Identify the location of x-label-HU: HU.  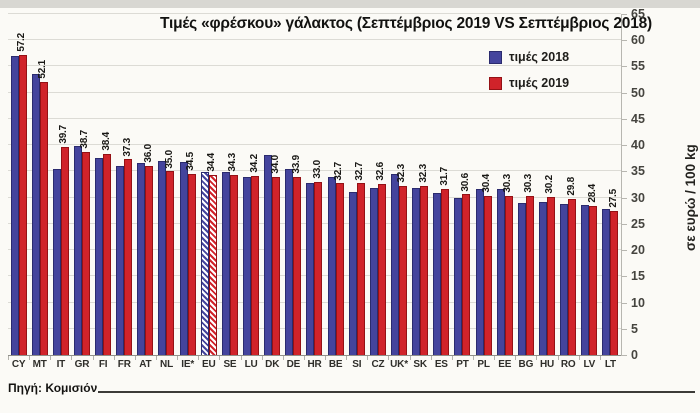
(547, 364).